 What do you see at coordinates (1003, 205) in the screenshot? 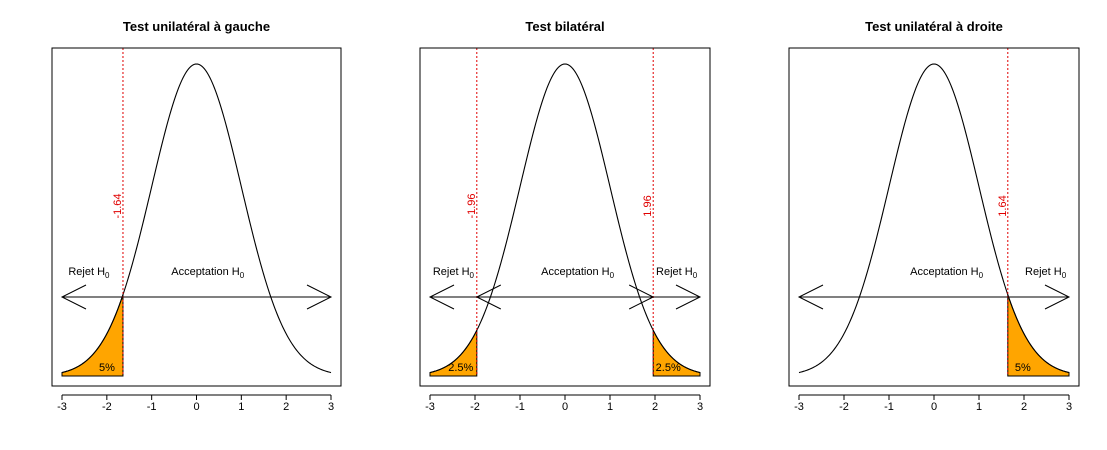
I see `critical-value-label: 1.64` at bounding box center [1003, 205].